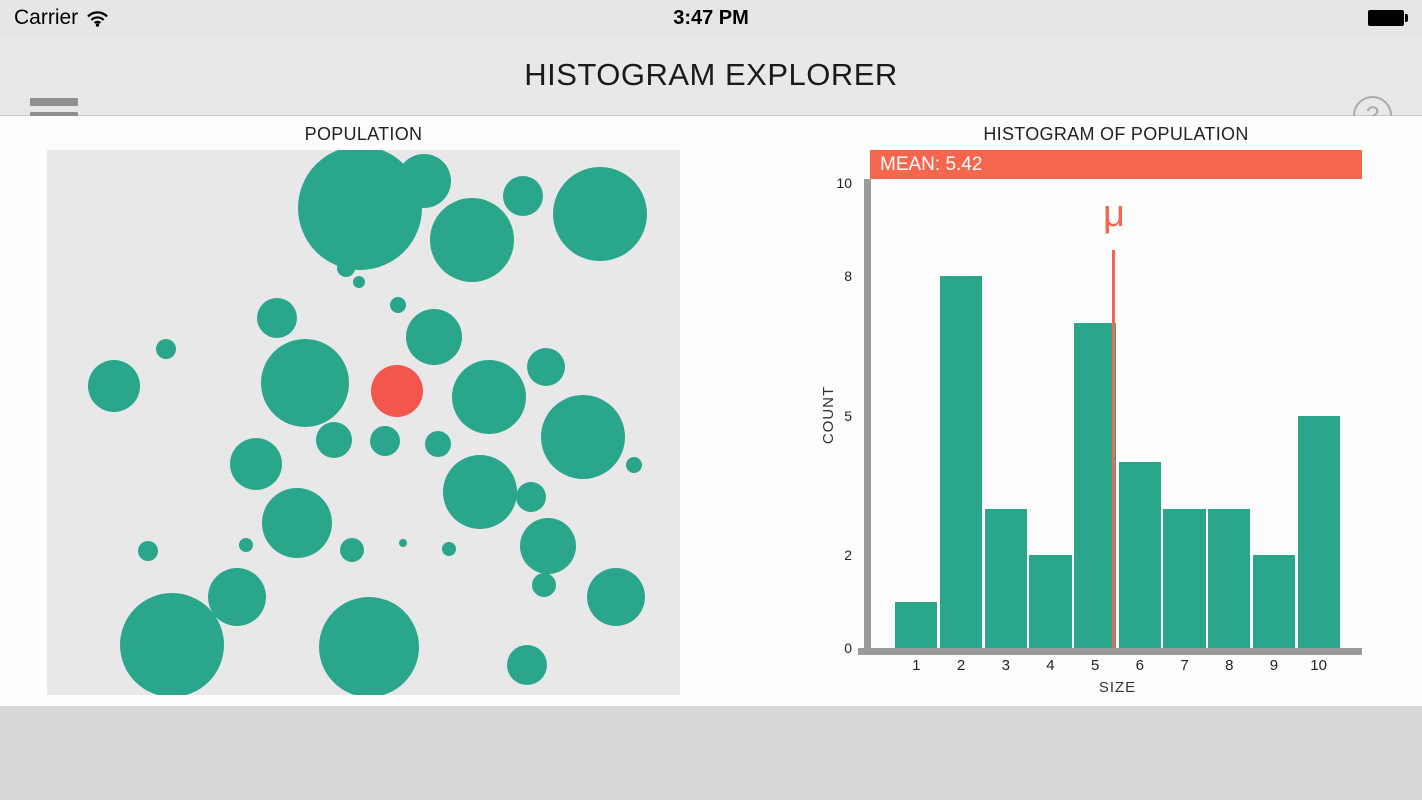 This screenshot has width=1422, height=800. Describe the element at coordinates (844, 183) in the screenshot. I see `y-tick-label: 10` at that location.